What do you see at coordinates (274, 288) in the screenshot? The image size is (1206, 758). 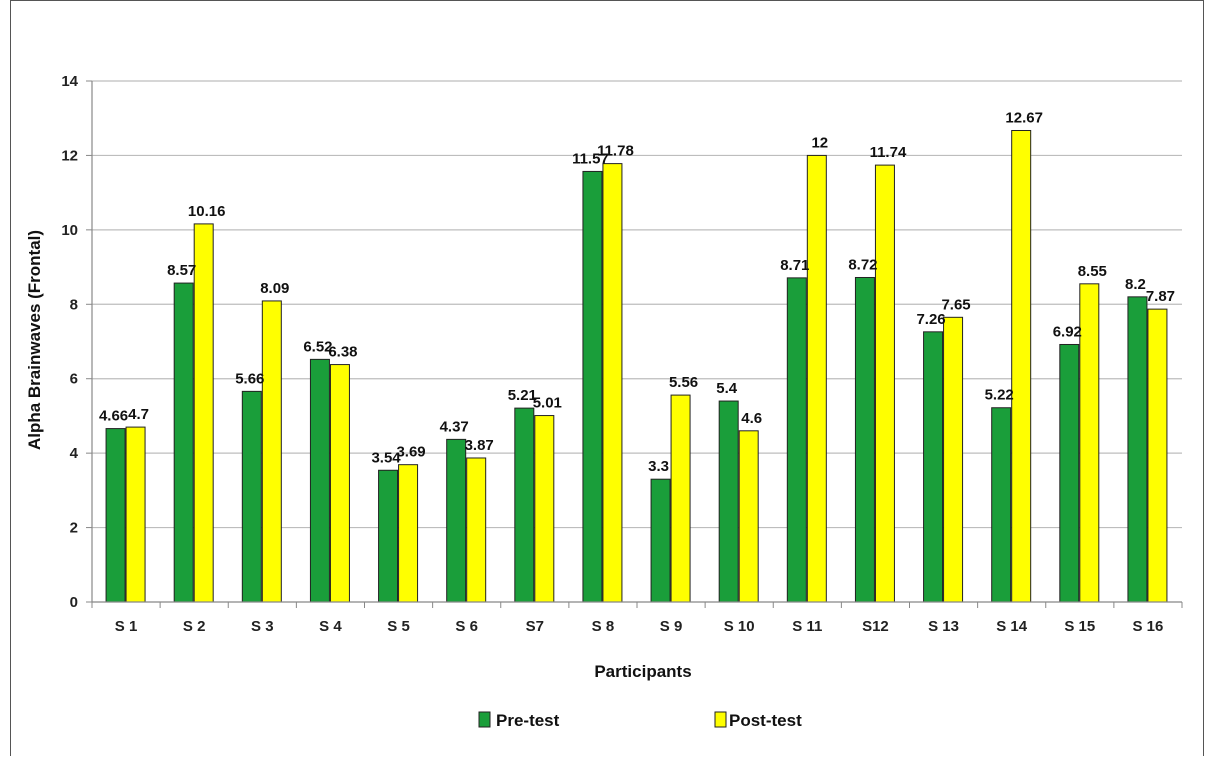 I see `data-label-post-test: 8.09` at bounding box center [274, 288].